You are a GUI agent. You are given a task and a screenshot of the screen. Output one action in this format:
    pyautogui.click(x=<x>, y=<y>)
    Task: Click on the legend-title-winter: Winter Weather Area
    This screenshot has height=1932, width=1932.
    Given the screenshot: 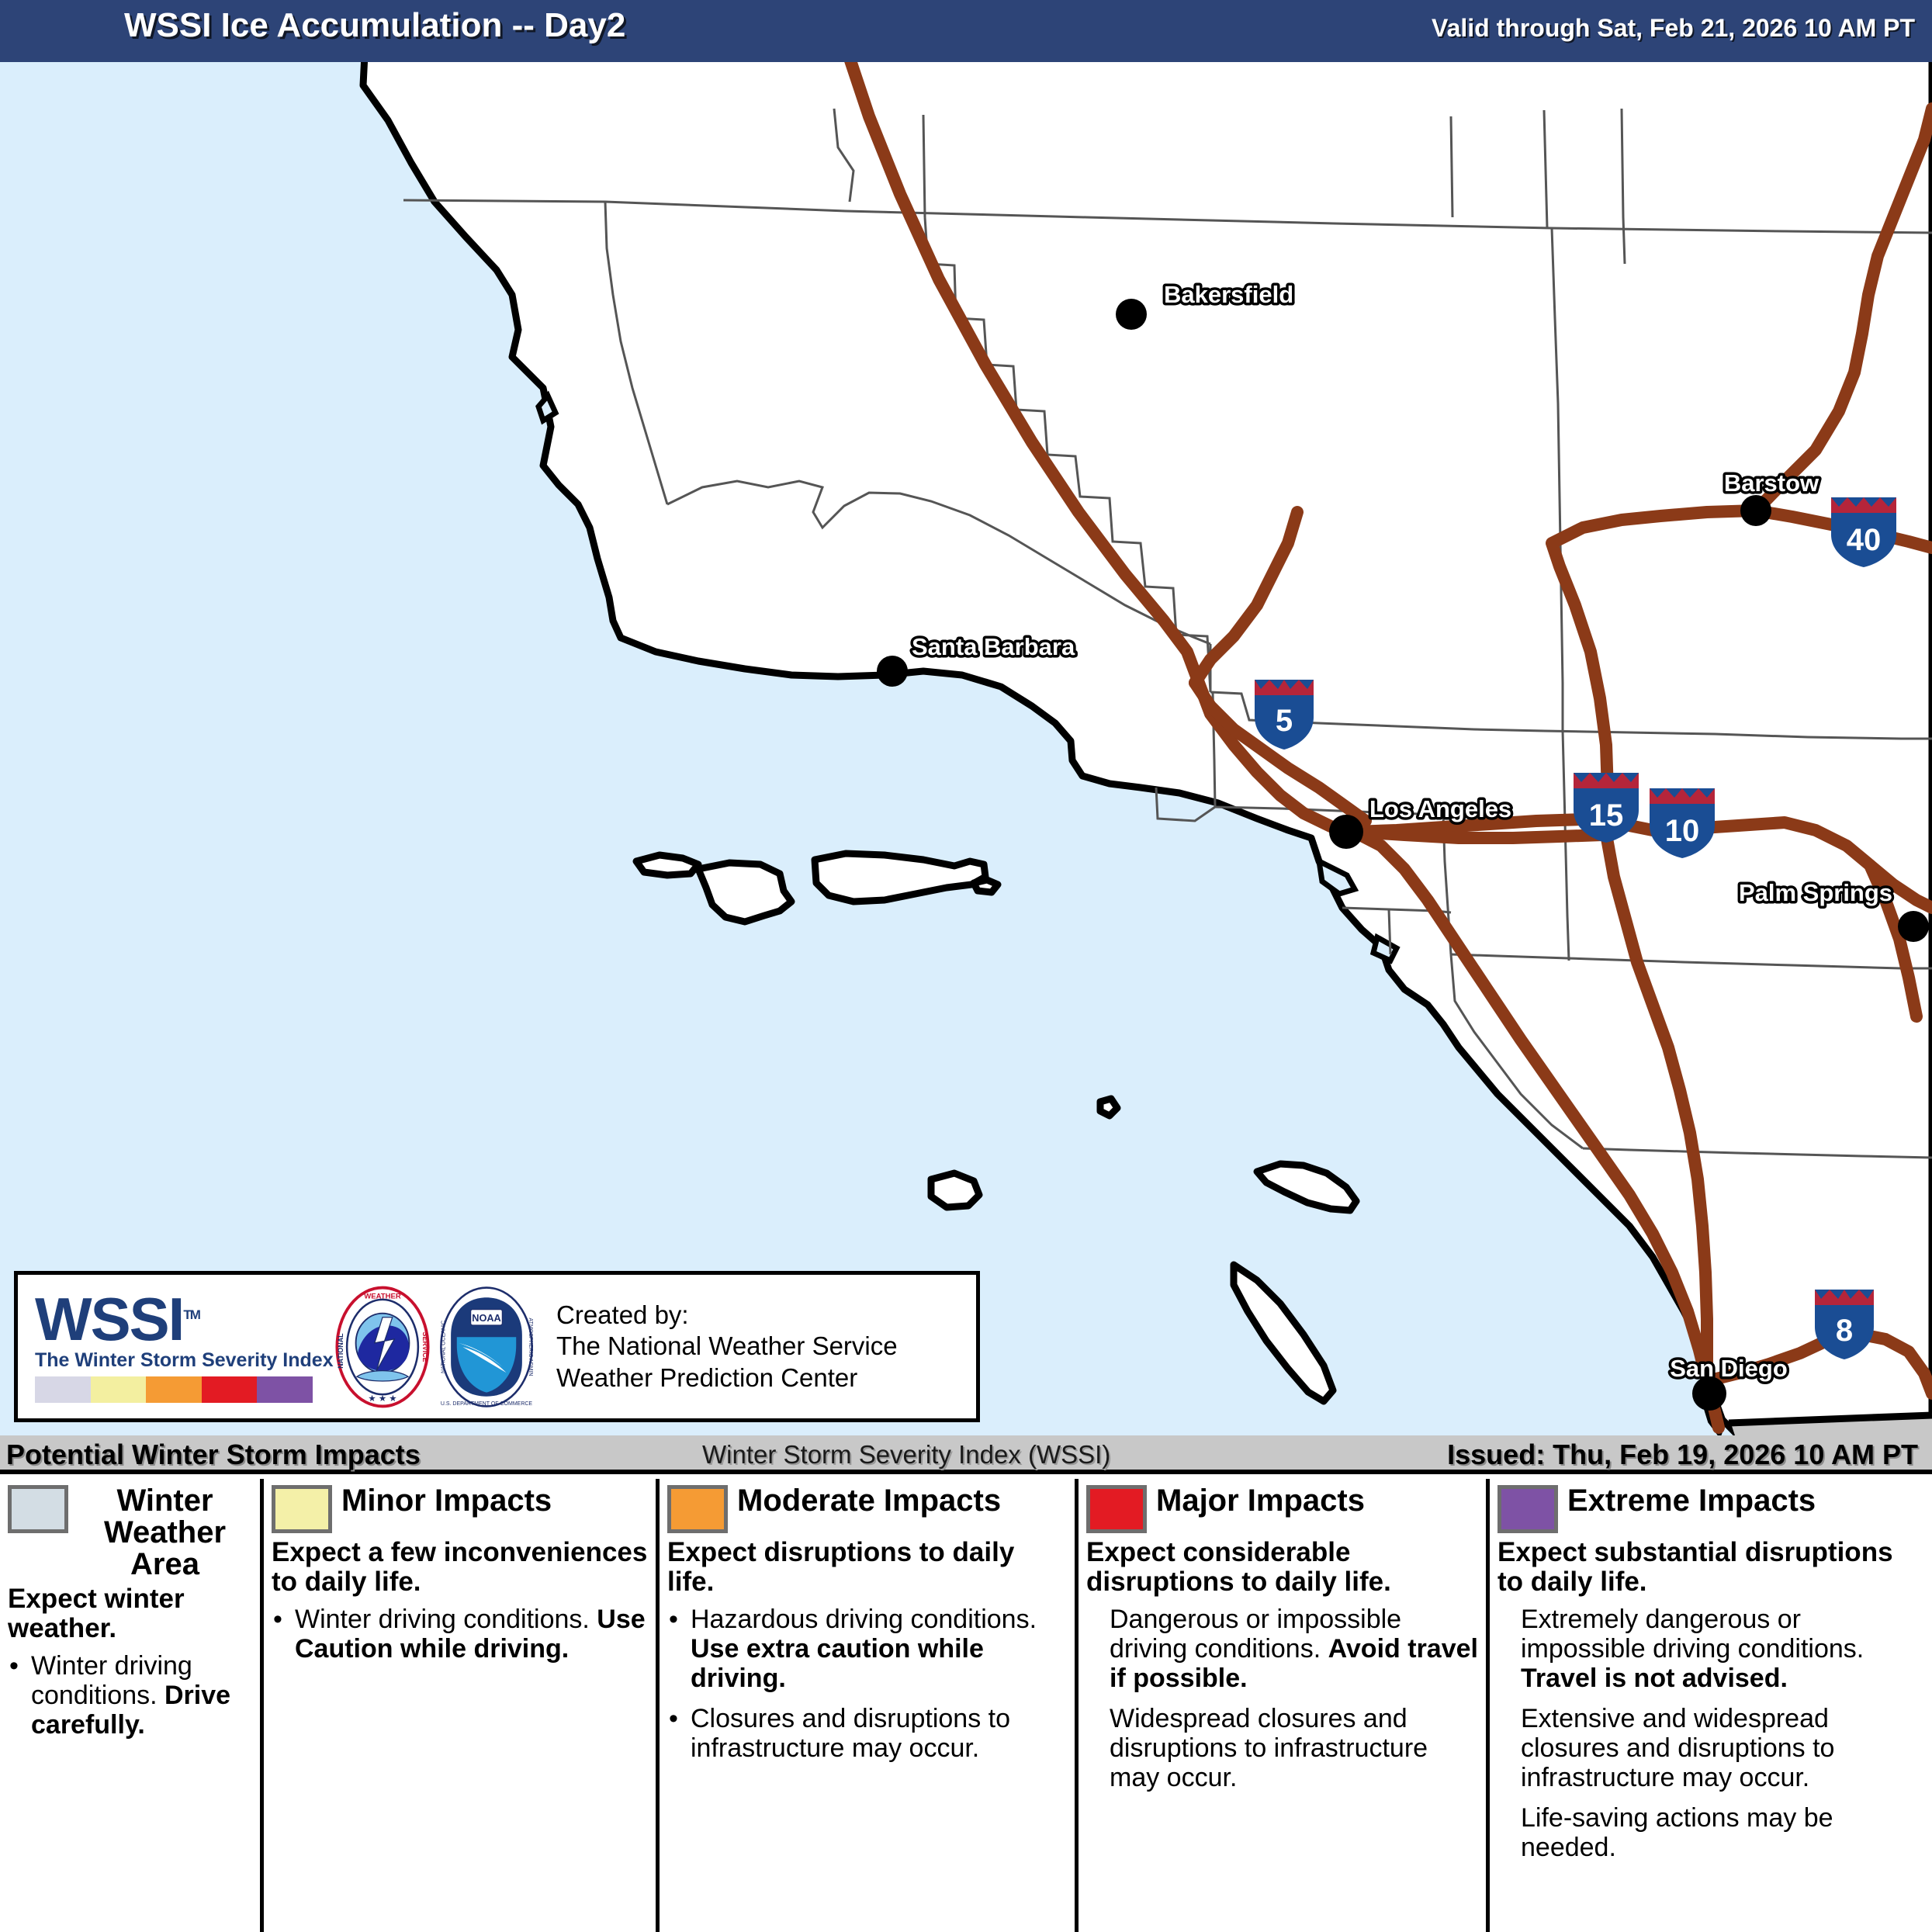 What is the action you would take?
    pyautogui.click(x=165, y=1532)
    